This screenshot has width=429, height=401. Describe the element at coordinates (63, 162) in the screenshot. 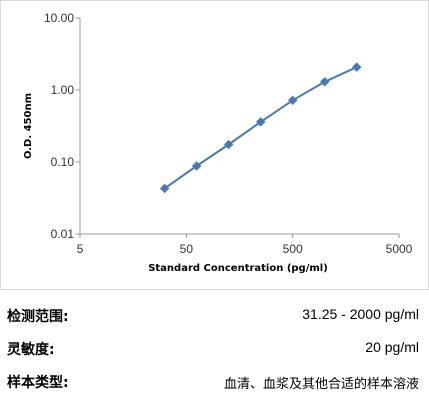

I see `y-tick-label: 0.10` at that location.